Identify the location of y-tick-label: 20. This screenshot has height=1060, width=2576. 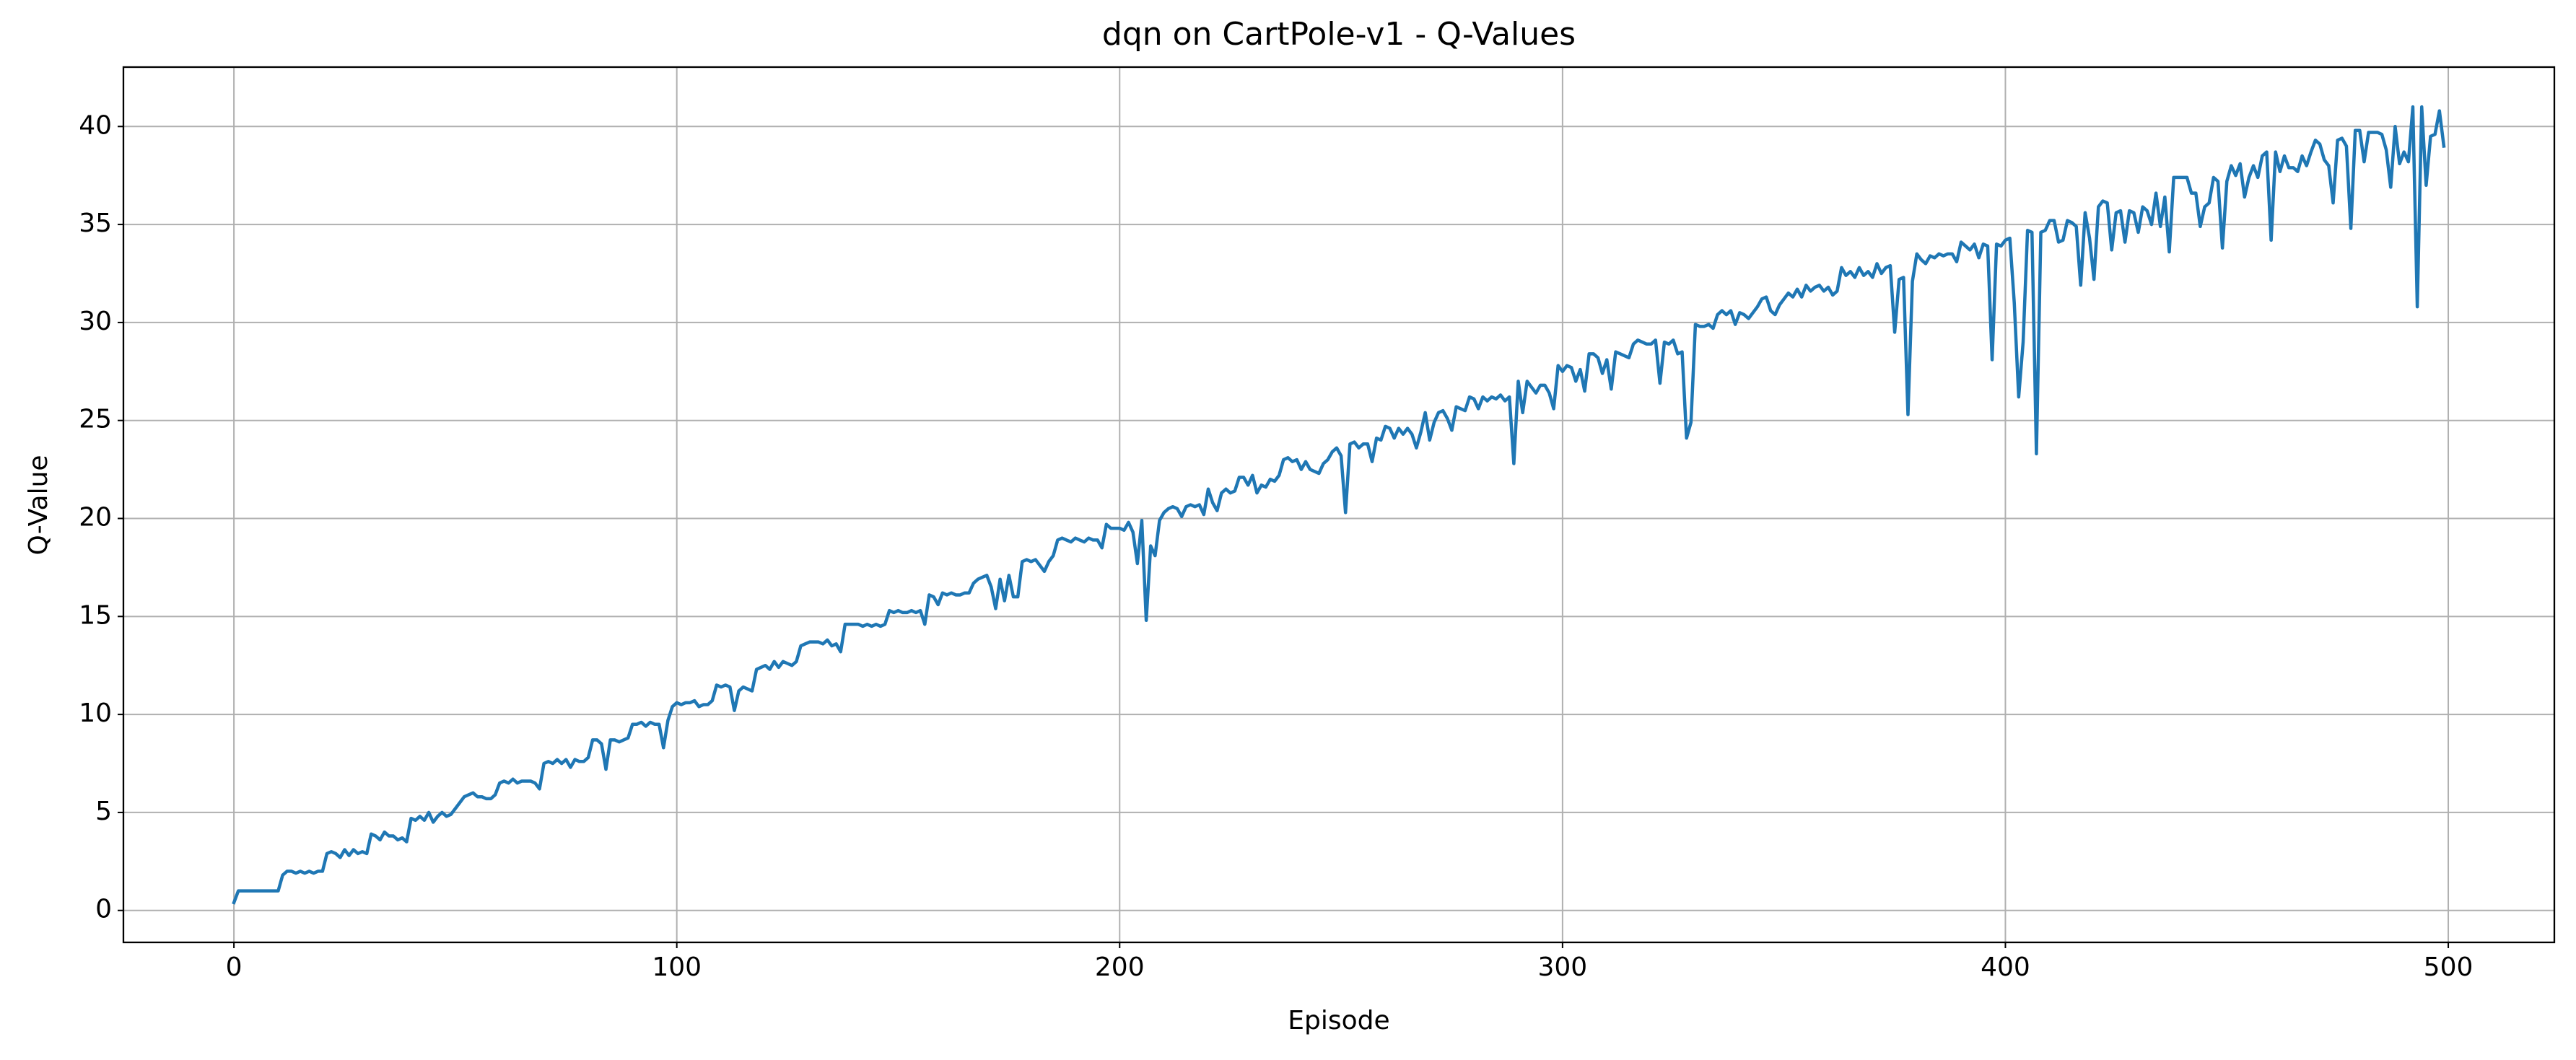
(95, 518).